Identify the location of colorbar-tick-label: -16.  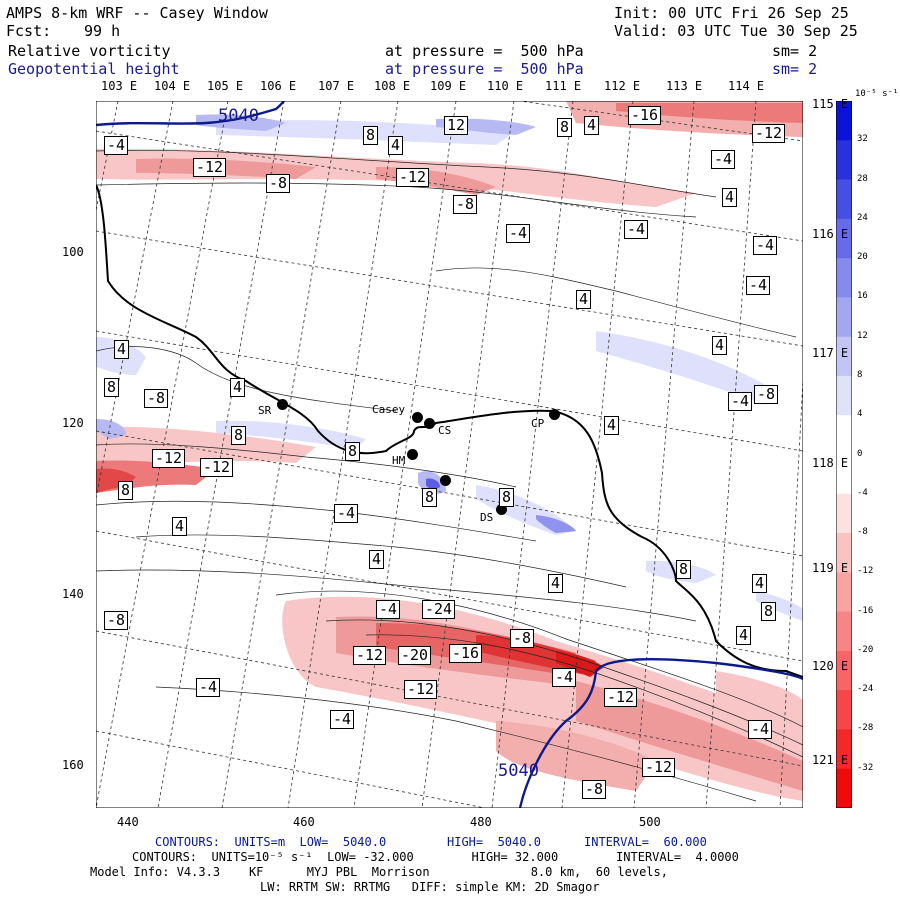
(865, 610).